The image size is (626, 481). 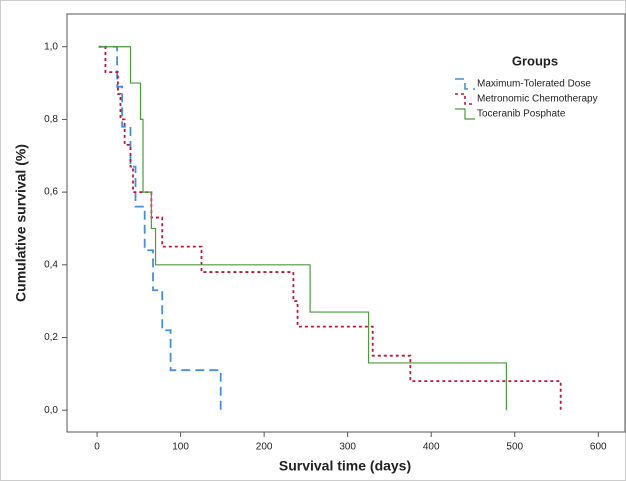 What do you see at coordinates (51, 264) in the screenshot?
I see `y-tick-label: 0,4` at bounding box center [51, 264].